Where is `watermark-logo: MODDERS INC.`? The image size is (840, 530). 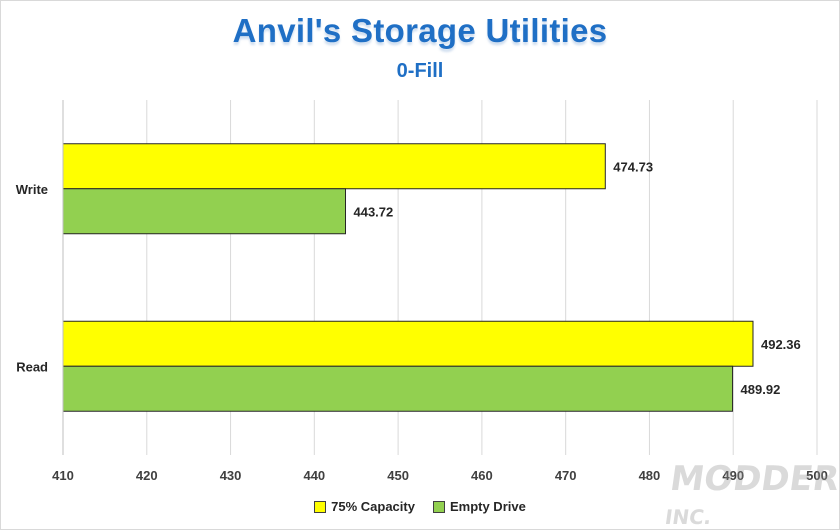 watermark-logo: MODDERS INC. is located at coordinates (751, 494).